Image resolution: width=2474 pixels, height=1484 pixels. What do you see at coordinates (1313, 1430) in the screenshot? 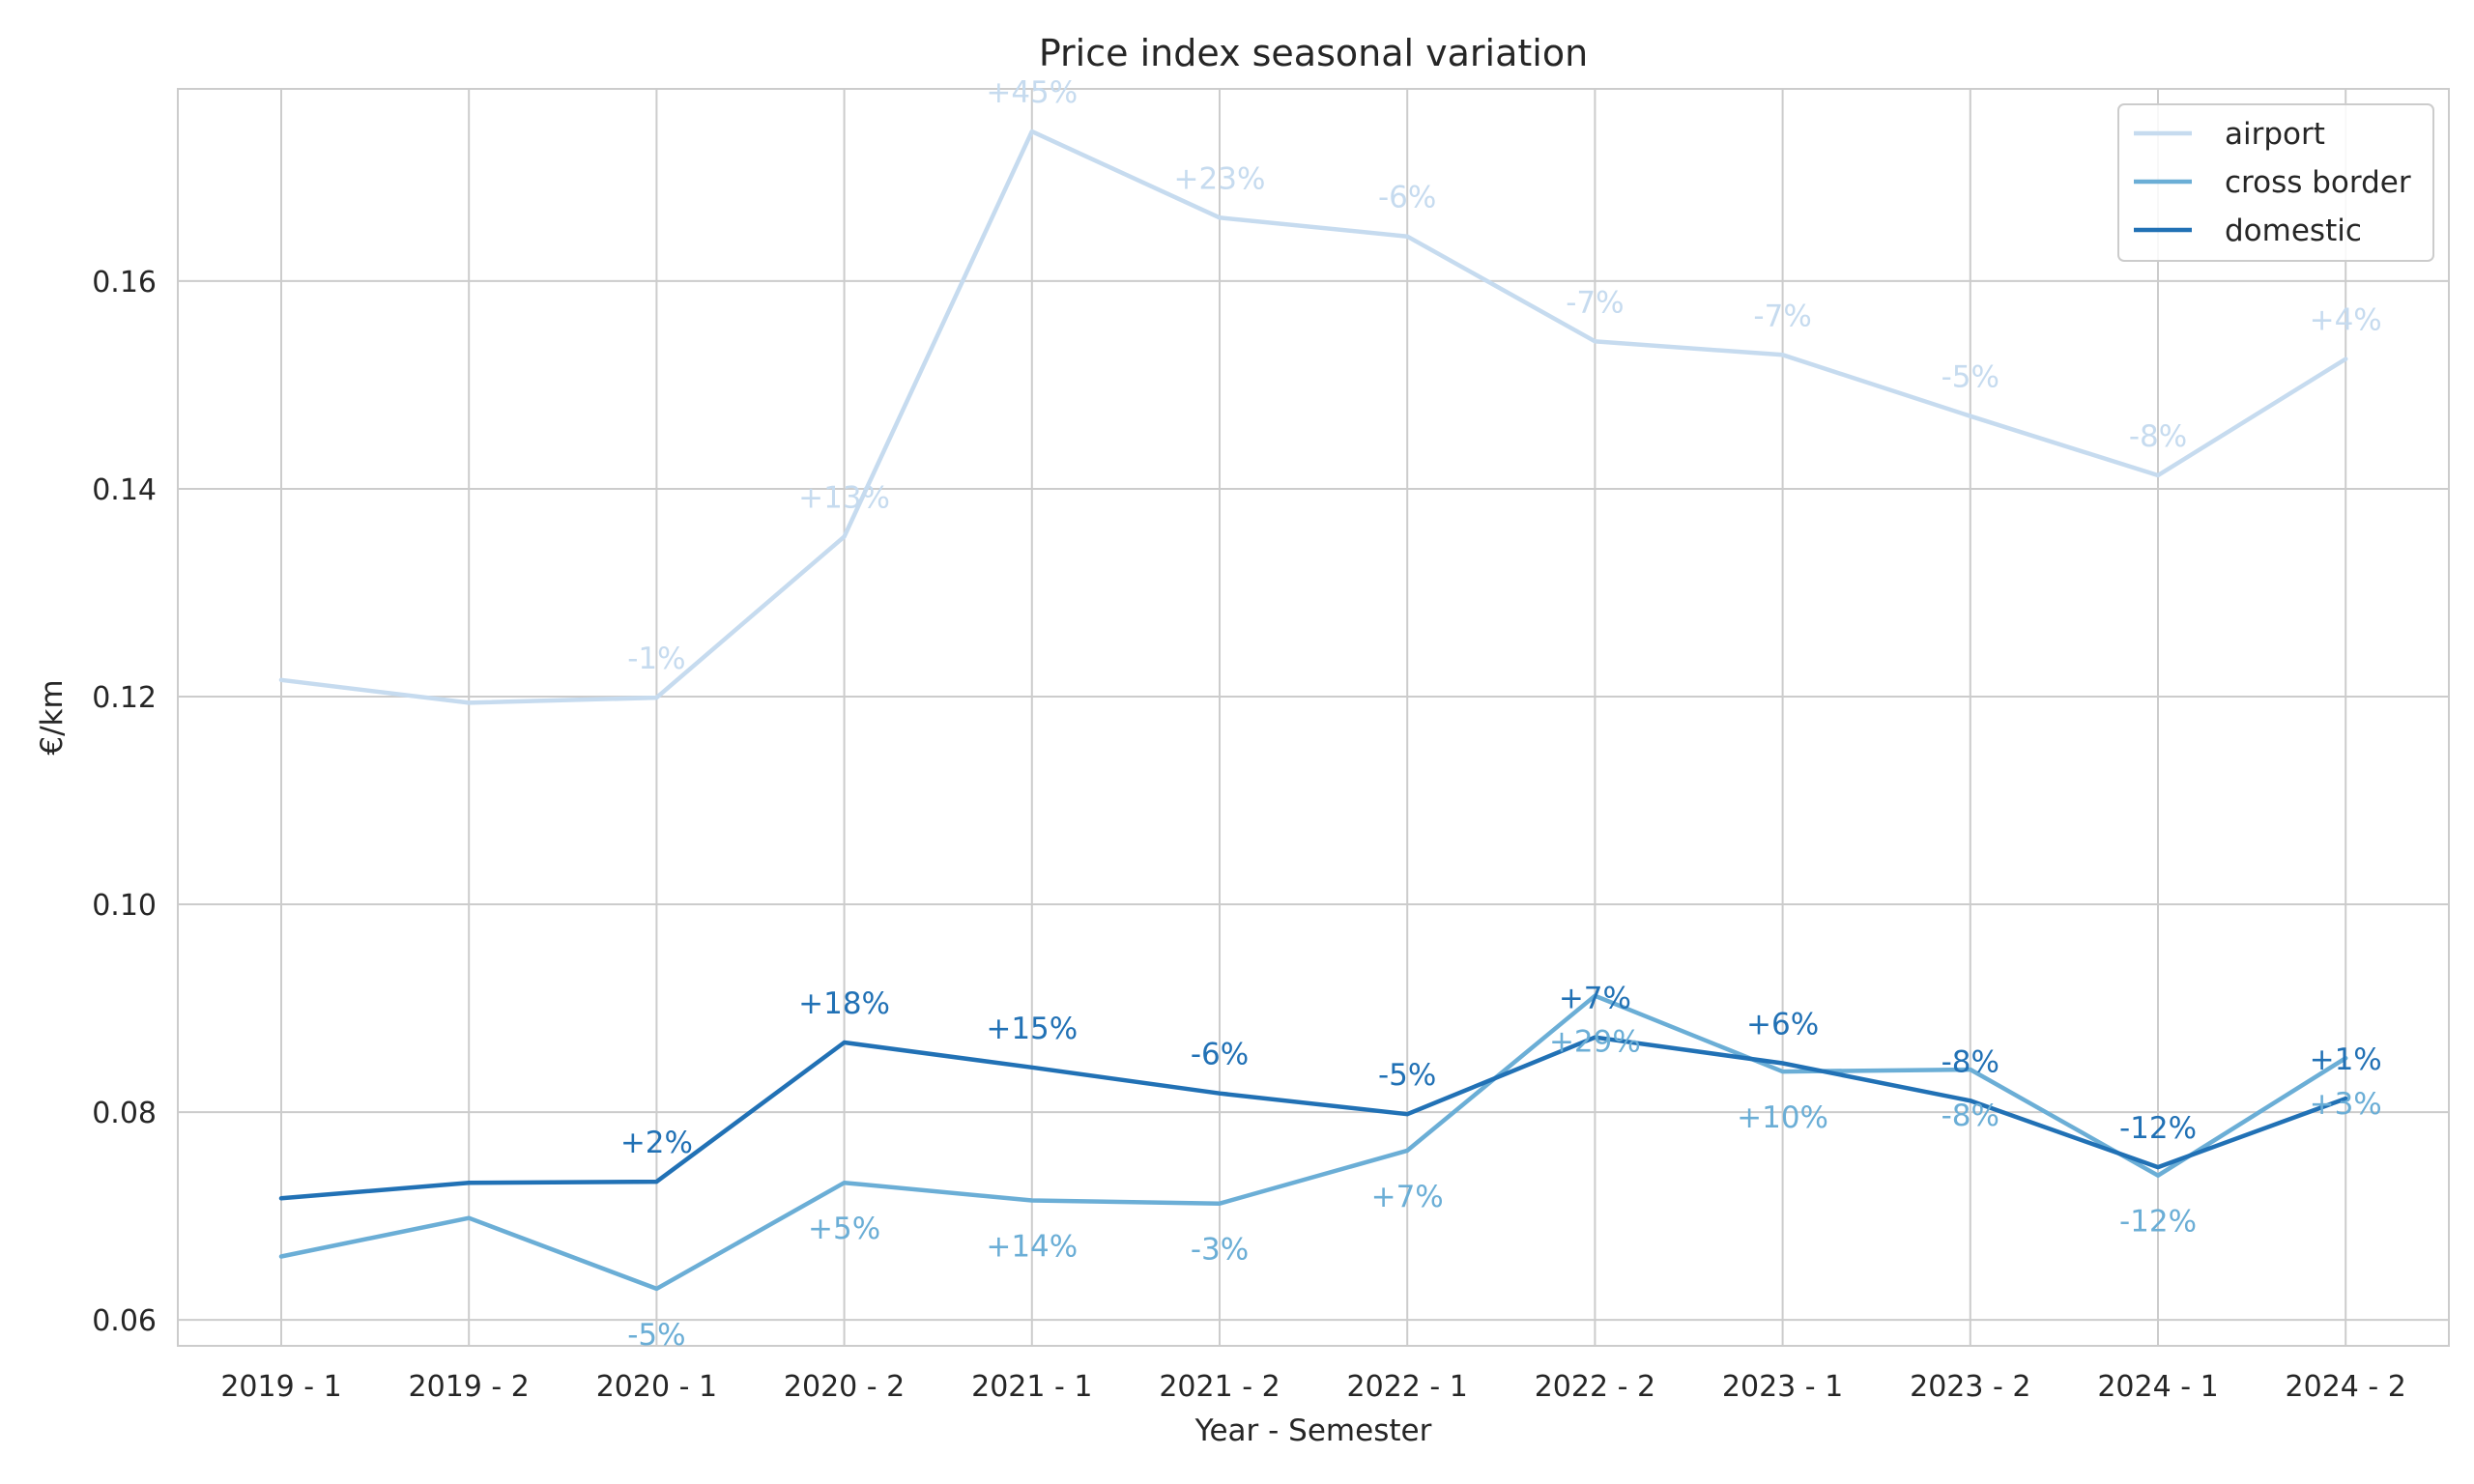
I see `x-axis-title: Year - Semester` at bounding box center [1313, 1430].